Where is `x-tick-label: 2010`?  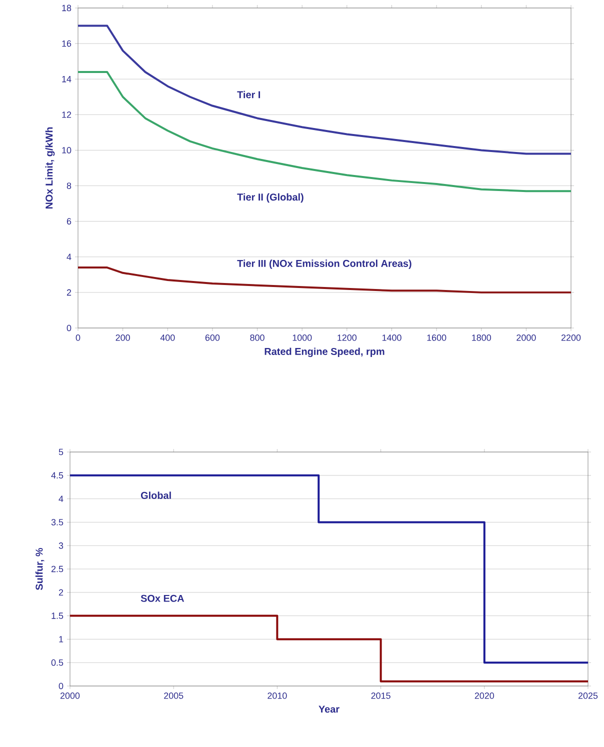
x-tick-label: 2010 is located at coordinates (277, 695).